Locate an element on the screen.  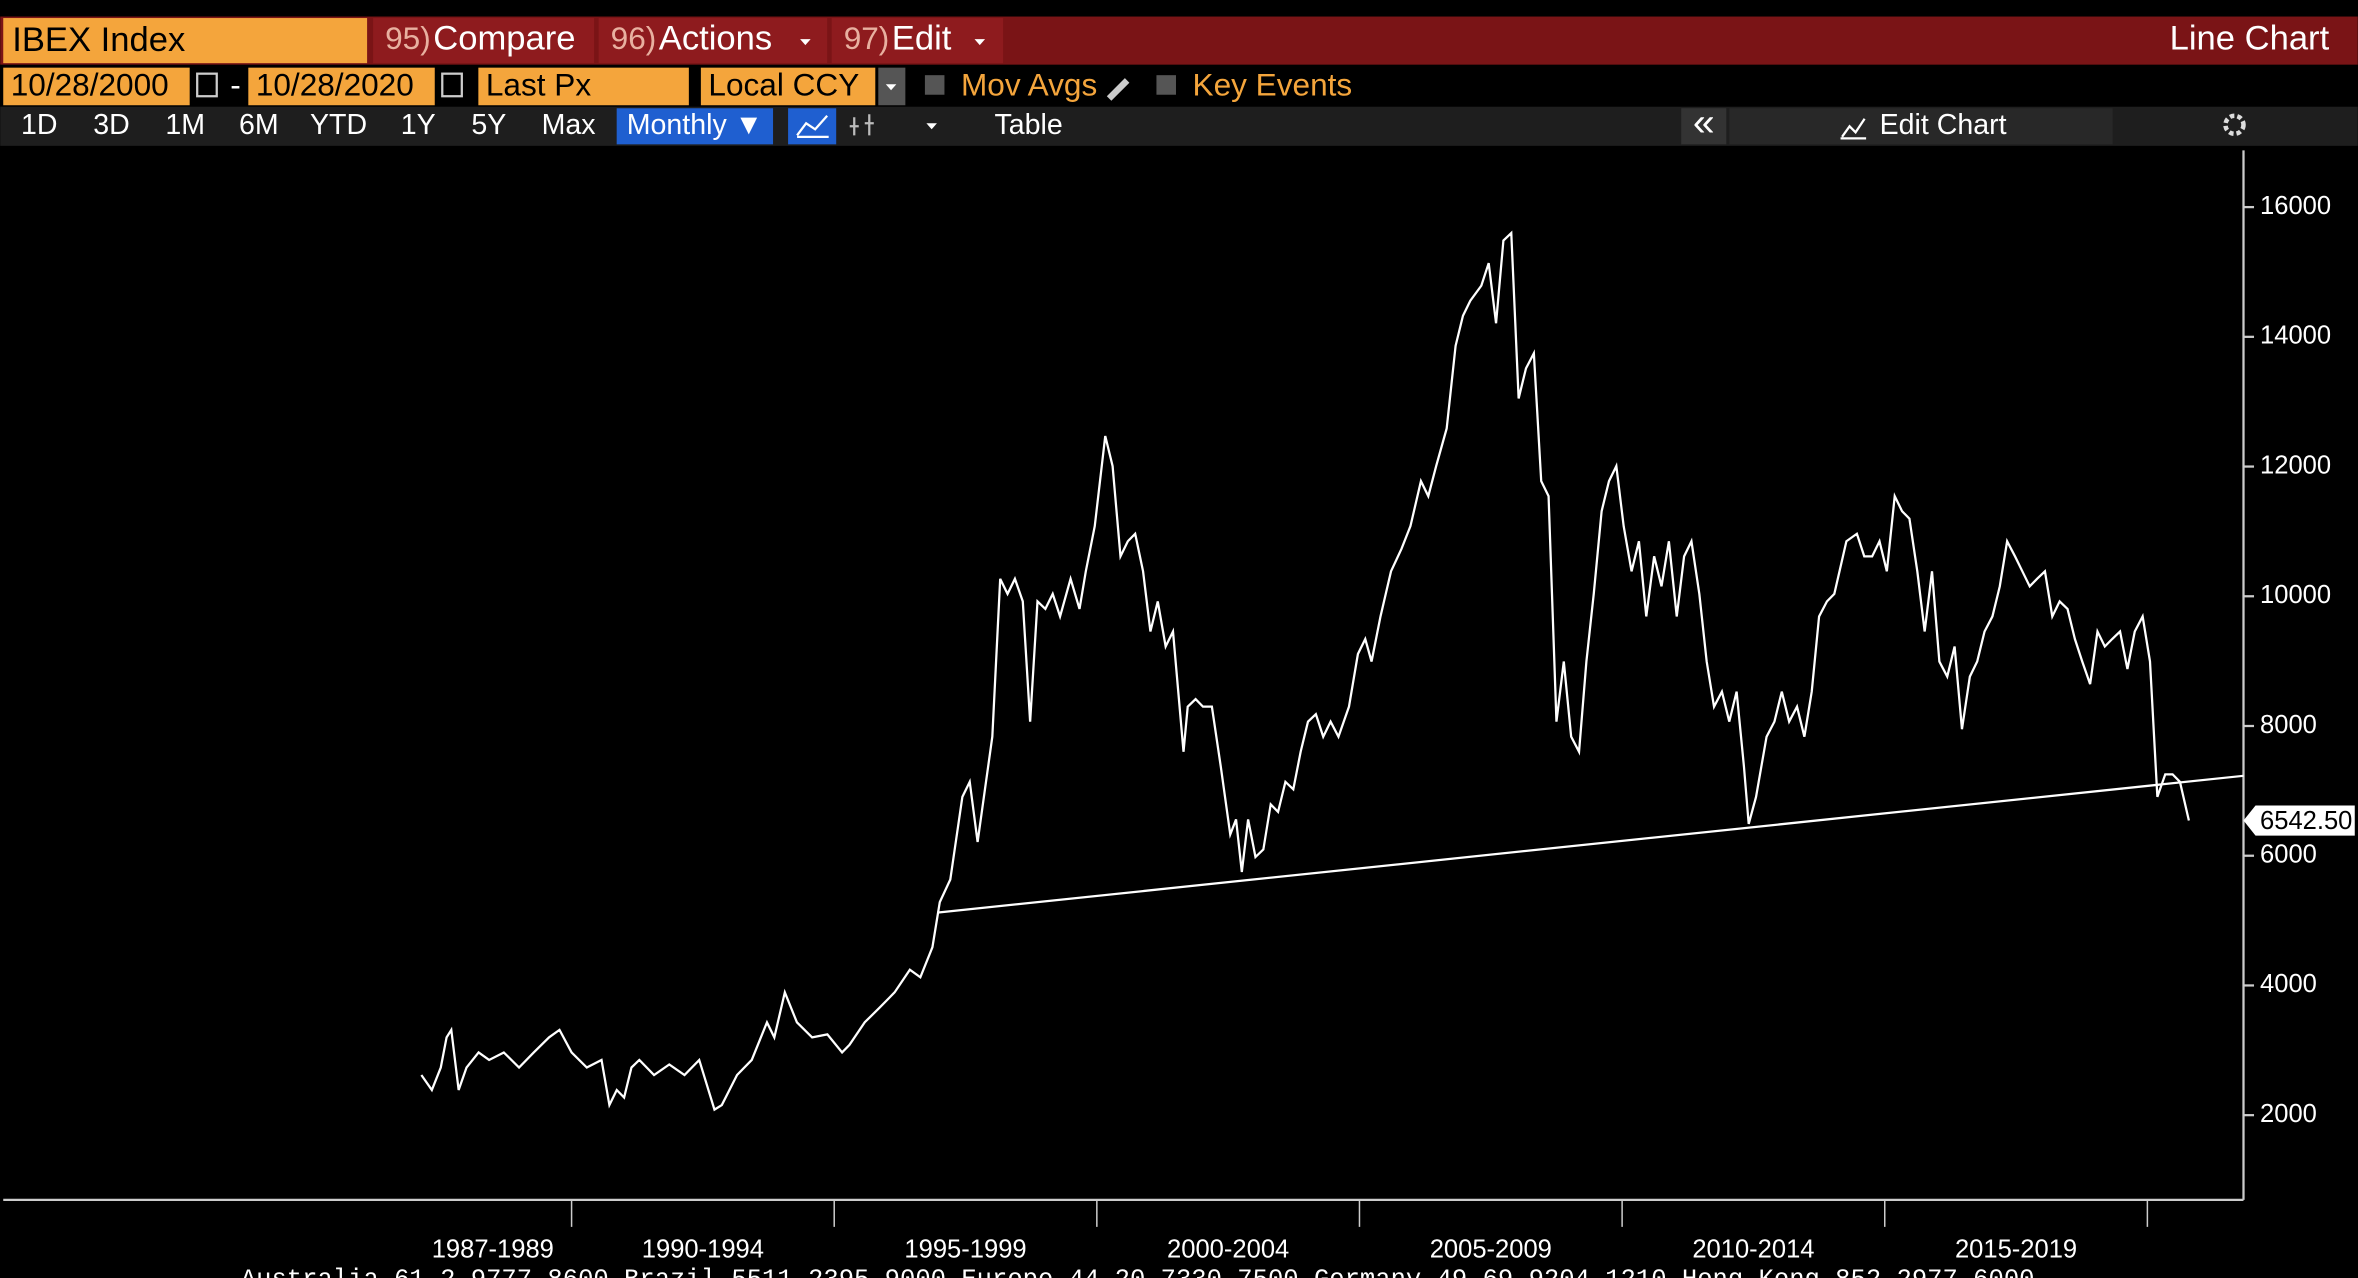
y-tick-label: 8000 is located at coordinates (2288, 725).